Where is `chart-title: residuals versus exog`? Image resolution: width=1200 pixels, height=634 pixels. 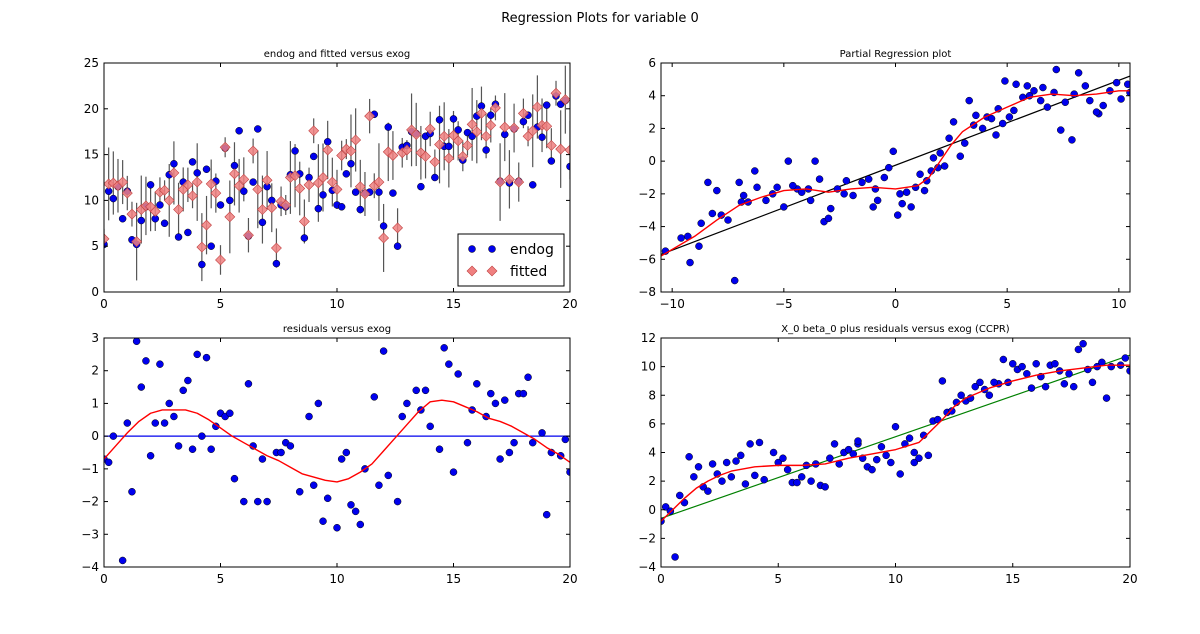
chart-title: residuals versus exog is located at coordinates (337, 329).